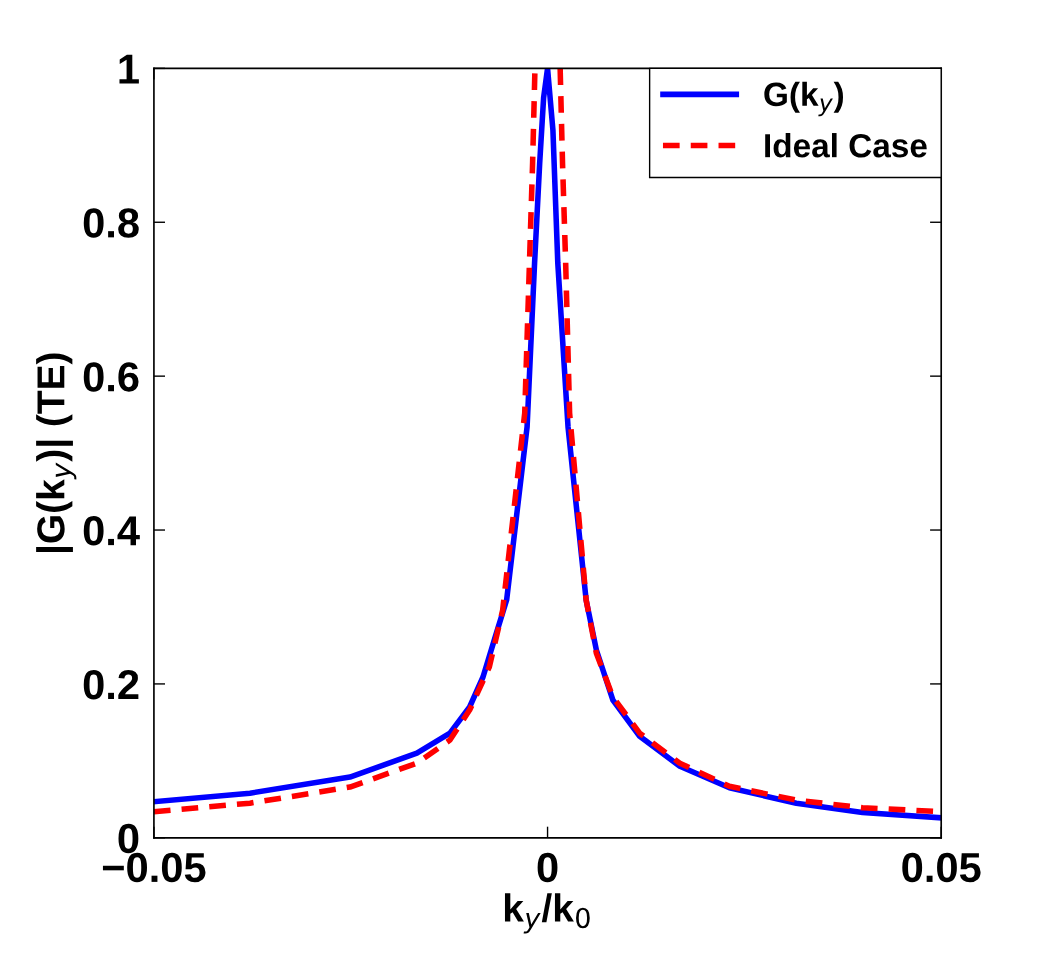 This screenshot has width=1040, height=963. What do you see at coordinates (154, 867) in the screenshot?
I see `x-tick-label: −0.05` at bounding box center [154, 867].